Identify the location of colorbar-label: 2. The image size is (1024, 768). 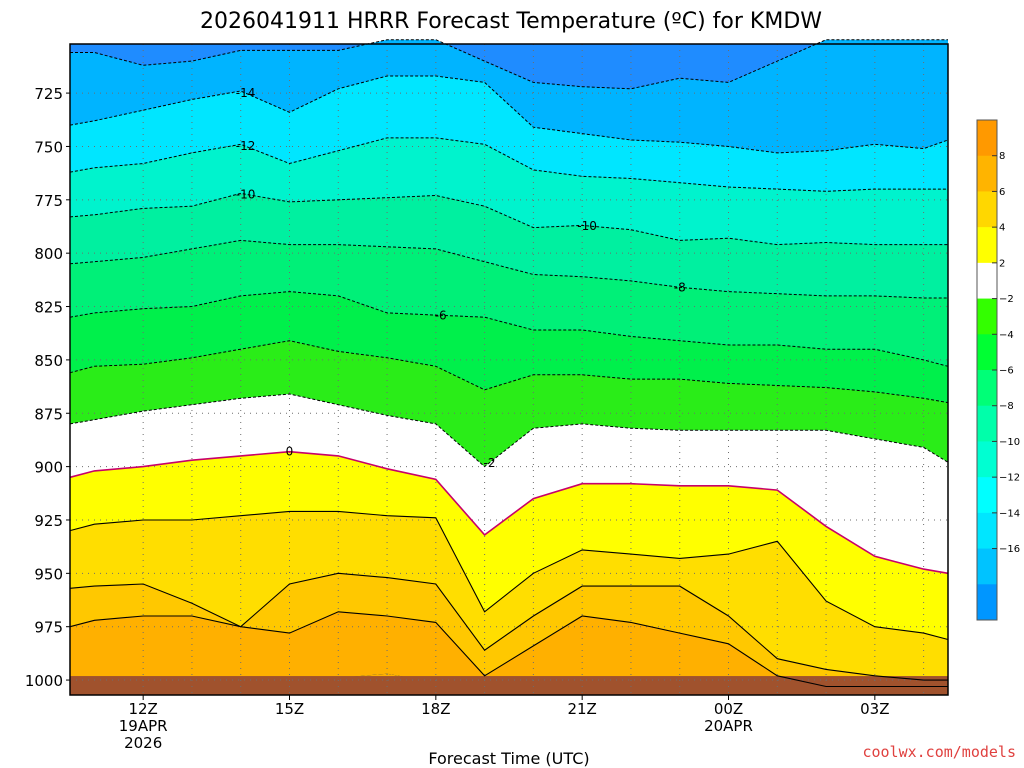
(1002, 263).